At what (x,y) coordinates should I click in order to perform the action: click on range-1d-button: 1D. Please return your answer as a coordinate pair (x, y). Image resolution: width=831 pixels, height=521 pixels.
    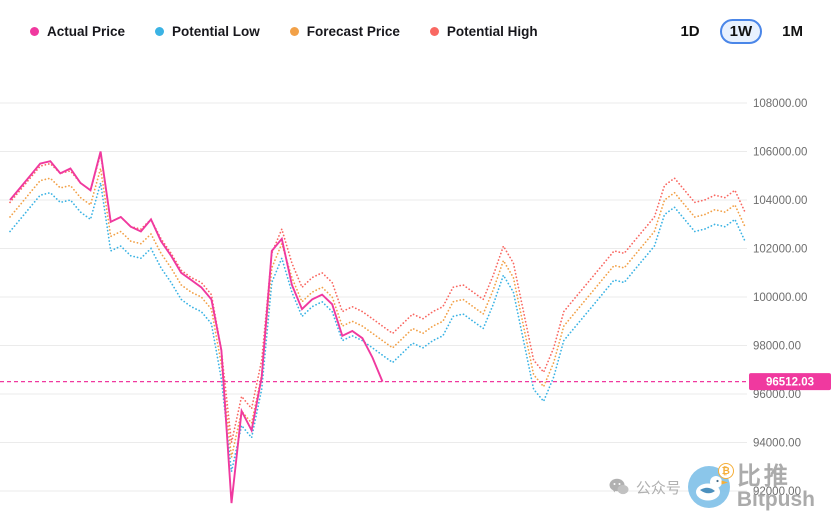
    Looking at the image, I should click on (689, 31).